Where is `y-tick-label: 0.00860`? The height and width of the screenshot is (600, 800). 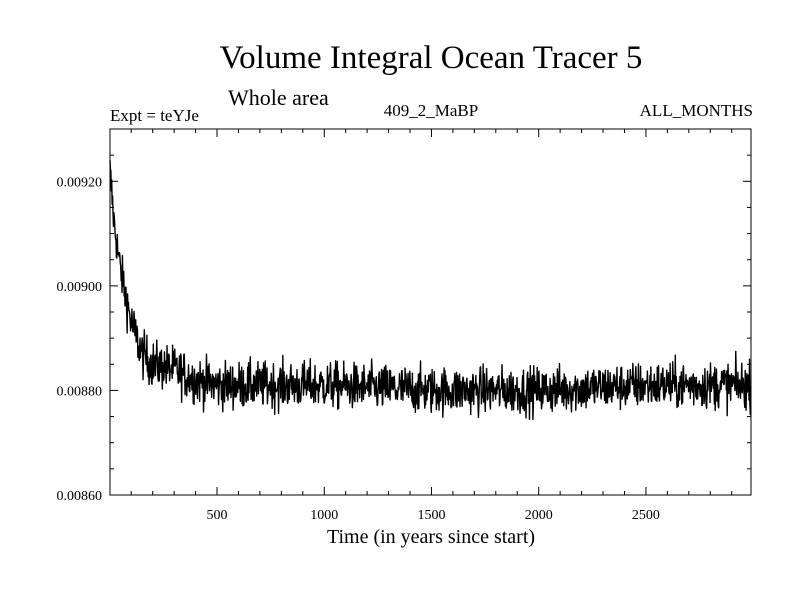 y-tick-label: 0.00860 is located at coordinates (80, 496).